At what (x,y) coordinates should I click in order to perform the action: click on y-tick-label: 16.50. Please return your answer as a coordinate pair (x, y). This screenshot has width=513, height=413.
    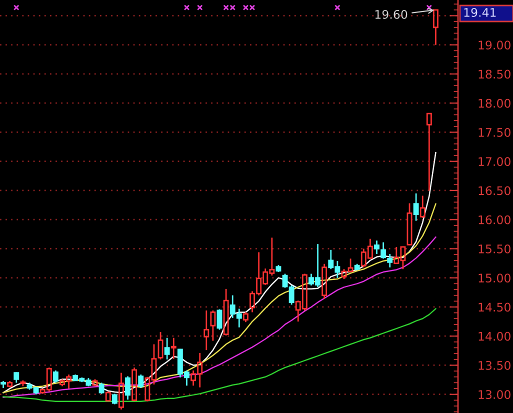
    Looking at the image, I should click on (494, 191).